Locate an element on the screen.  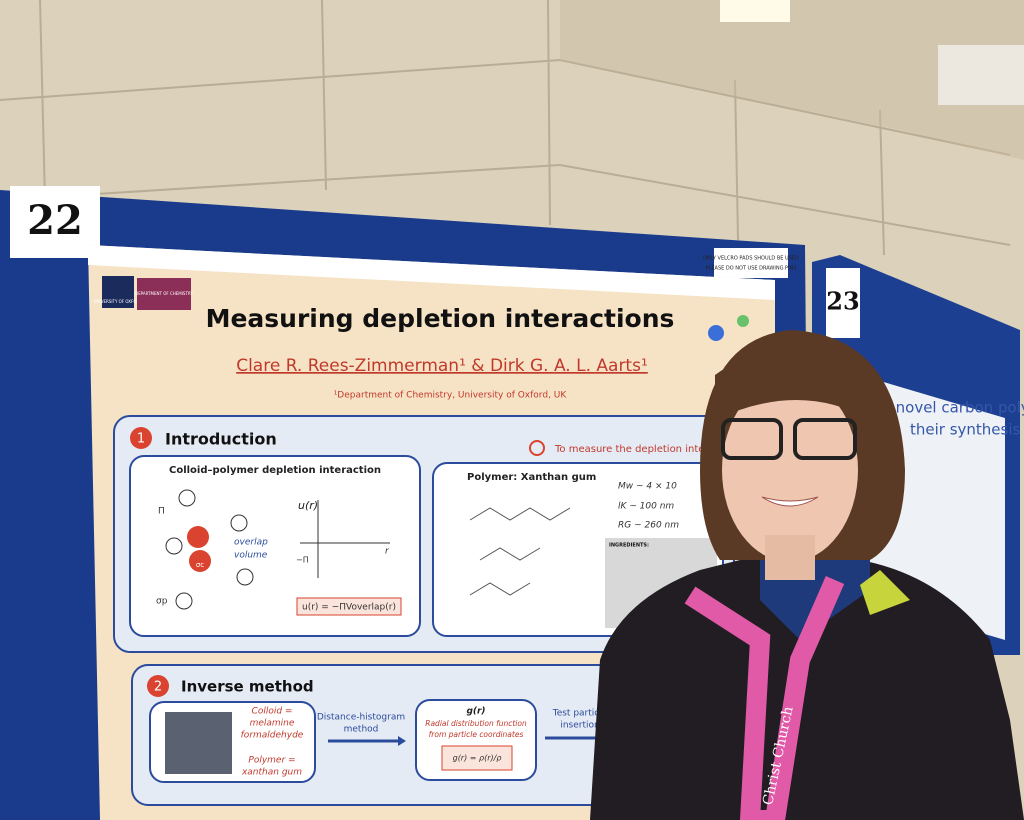
ceiling-shadow is located at coordinates (792, 80).